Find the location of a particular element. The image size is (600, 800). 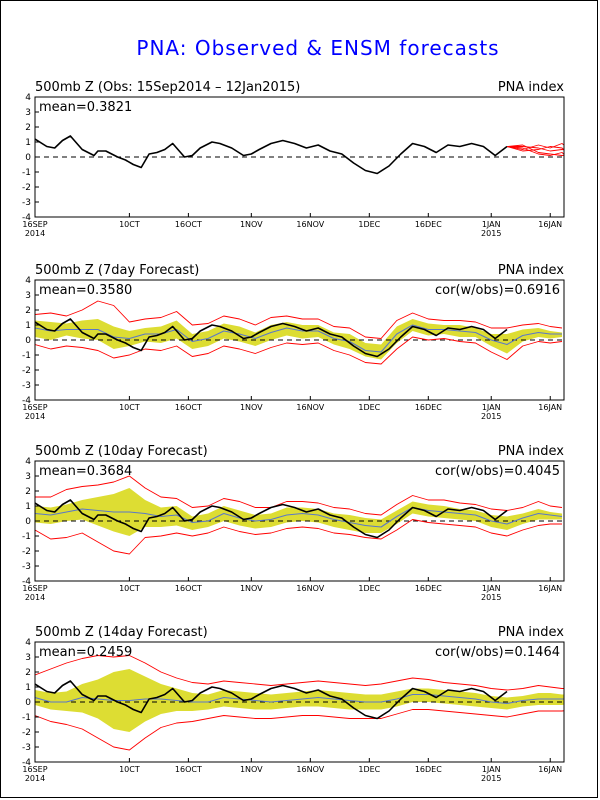

series-line-ensemble-mean is located at coordinates (299, 517).